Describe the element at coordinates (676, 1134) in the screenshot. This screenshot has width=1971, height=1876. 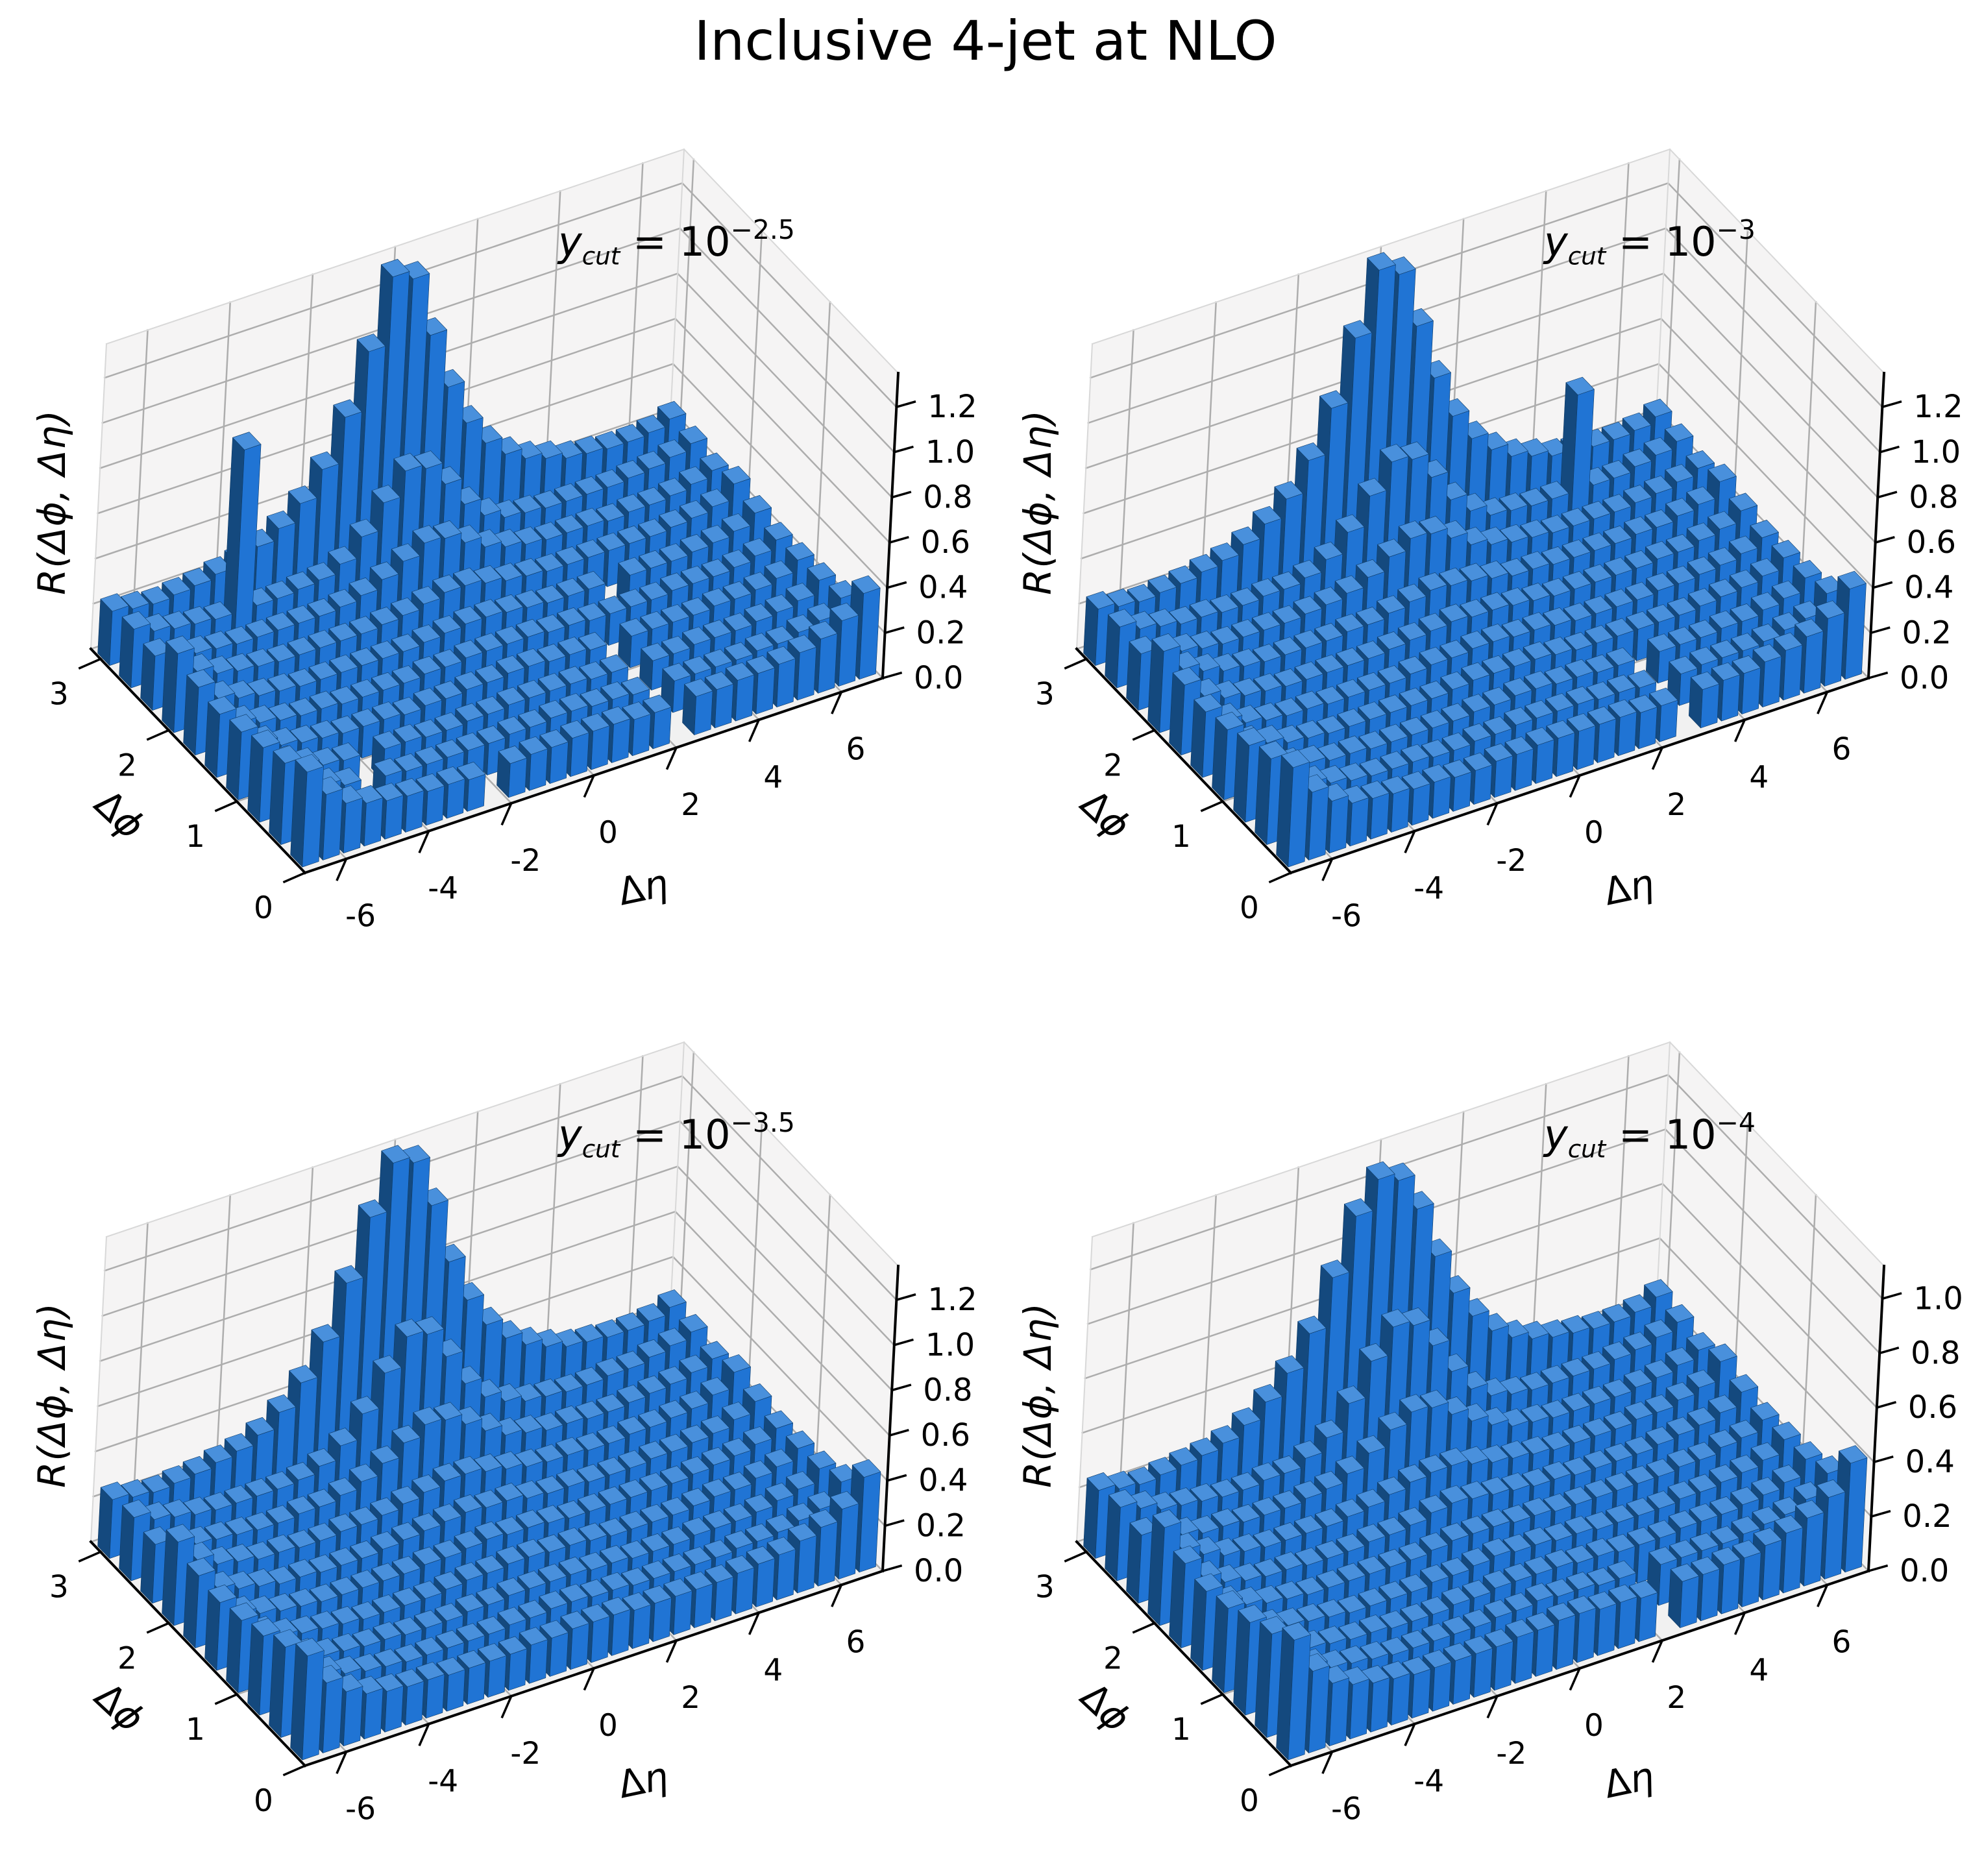
I see `ycut-mid: = 10` at that location.